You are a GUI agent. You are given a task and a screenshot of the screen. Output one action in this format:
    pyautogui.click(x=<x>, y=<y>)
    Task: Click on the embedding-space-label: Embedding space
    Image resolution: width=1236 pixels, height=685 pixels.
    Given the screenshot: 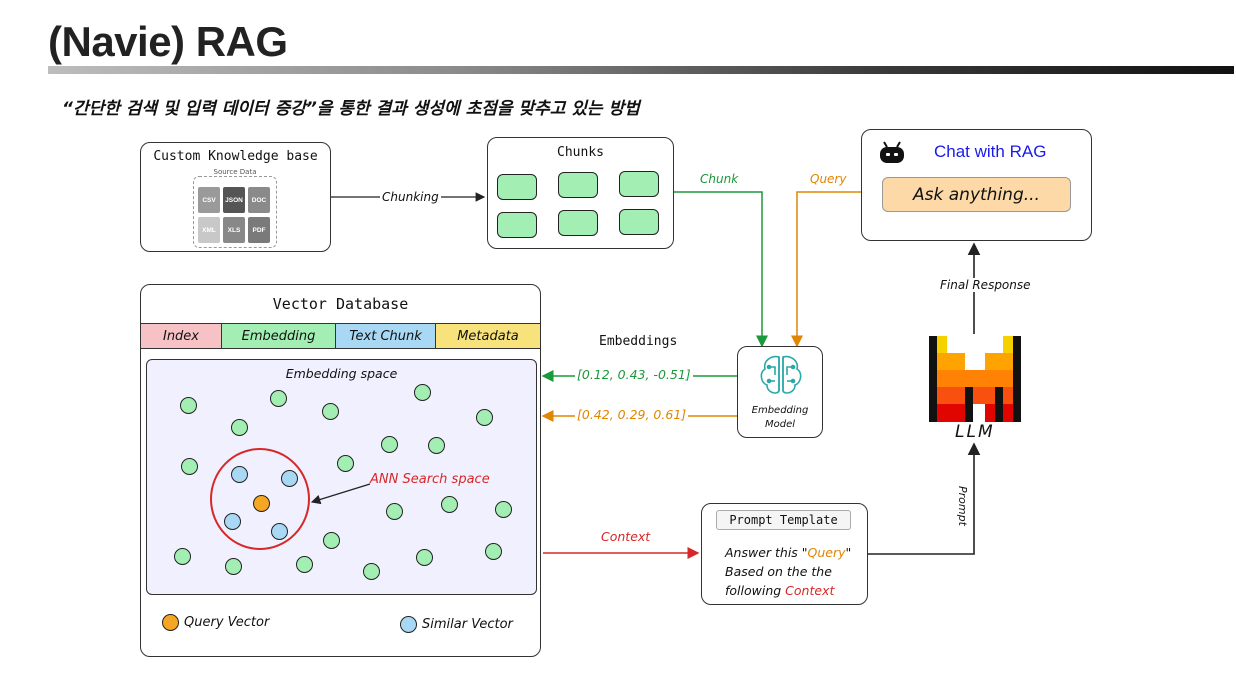 What is the action you would take?
    pyautogui.click(x=341, y=373)
    